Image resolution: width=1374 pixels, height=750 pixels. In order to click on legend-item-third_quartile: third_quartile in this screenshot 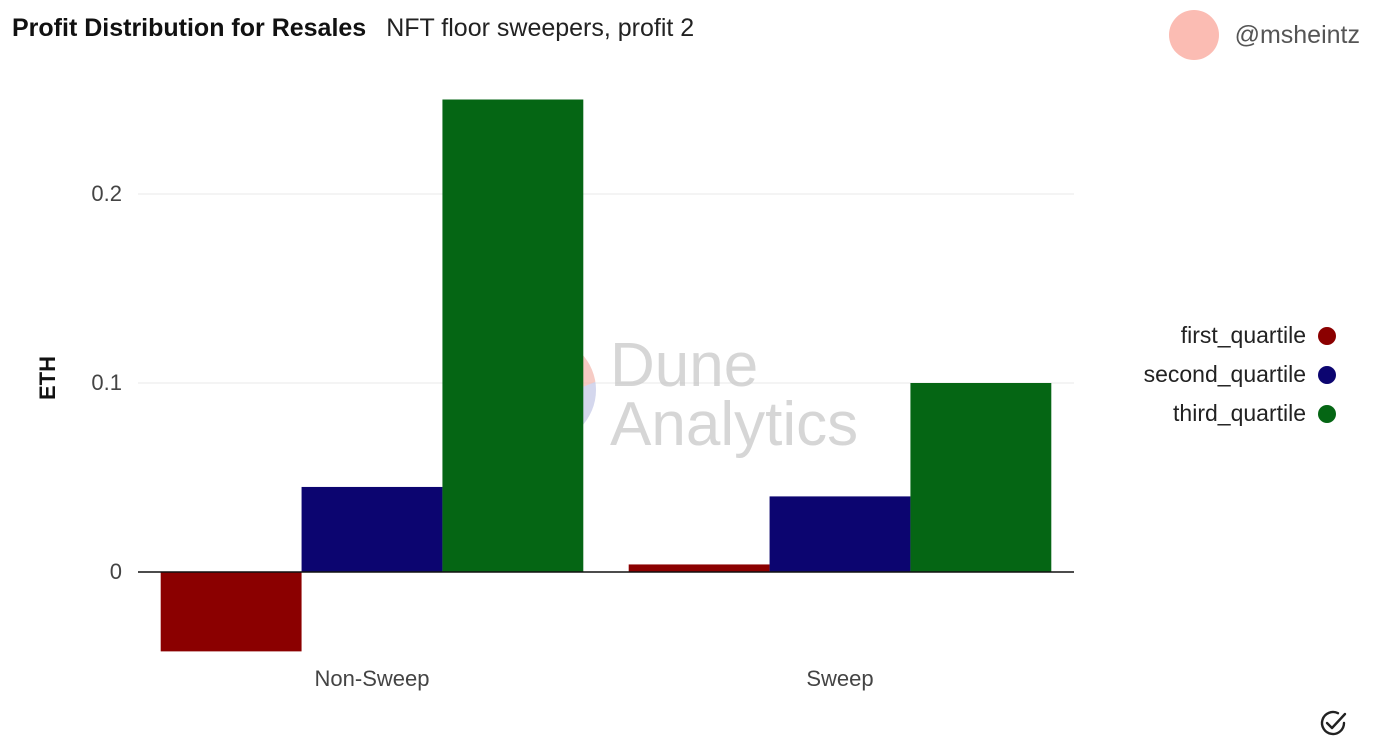, I will do `click(1254, 413)`.